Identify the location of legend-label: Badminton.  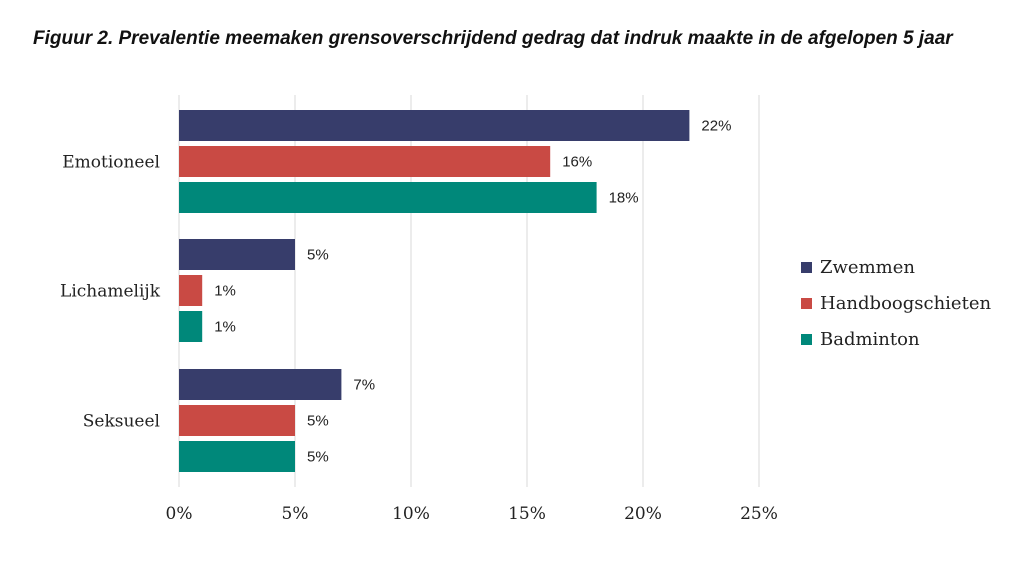
(870, 339).